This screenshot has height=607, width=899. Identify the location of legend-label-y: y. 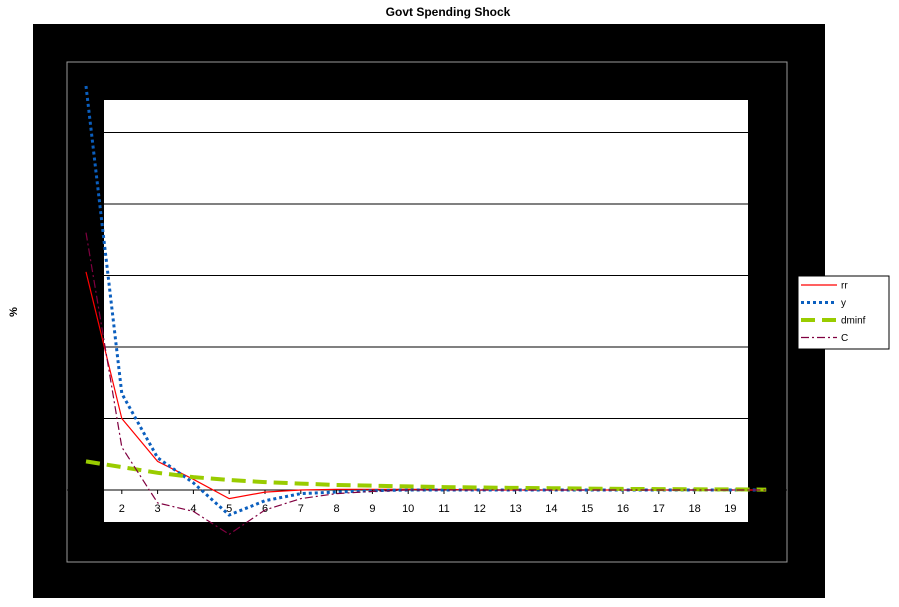
(843, 303).